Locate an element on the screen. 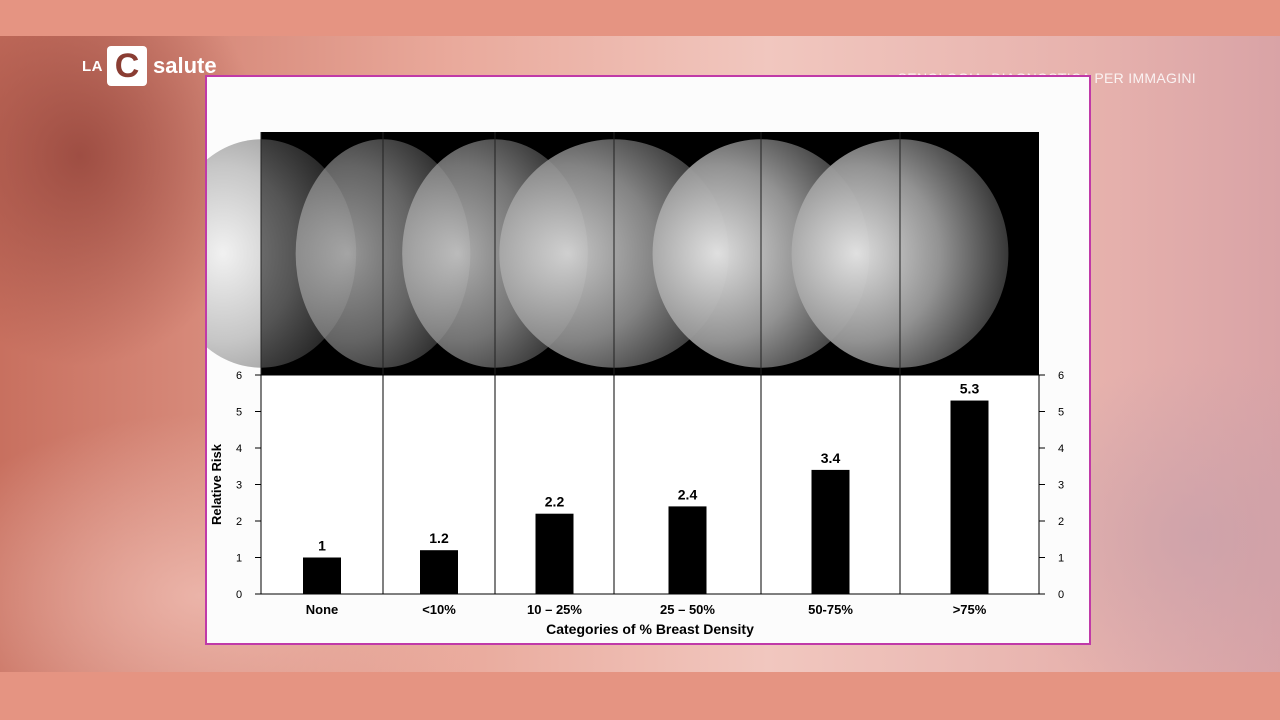 The width and height of the screenshot is (1280, 720). logo-name: salute is located at coordinates (185, 65).